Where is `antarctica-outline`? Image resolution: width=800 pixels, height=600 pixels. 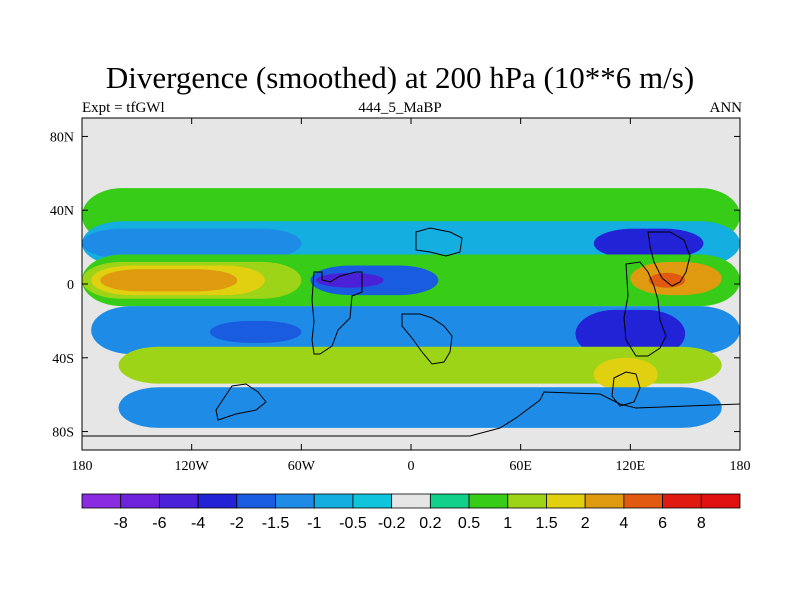 antarctica-outline is located at coordinates (411, 410).